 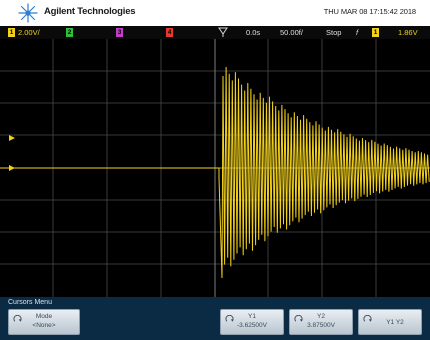 What do you see at coordinates (119, 32) in the screenshot?
I see `channel-3-indicator: 3` at bounding box center [119, 32].